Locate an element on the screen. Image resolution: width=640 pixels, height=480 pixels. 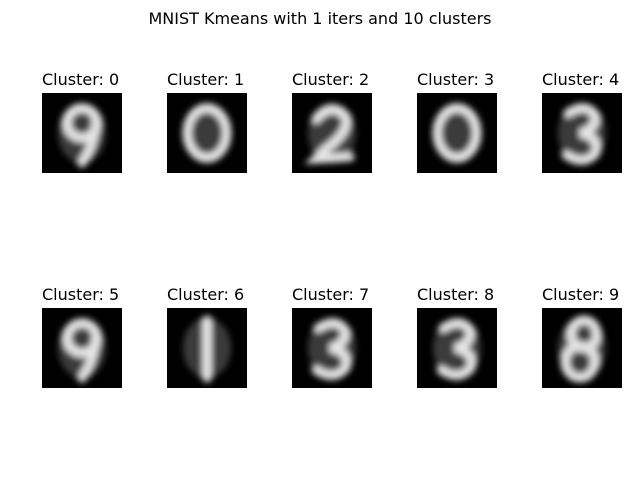
cluster-label: Cluster: 6 is located at coordinates (205, 294).